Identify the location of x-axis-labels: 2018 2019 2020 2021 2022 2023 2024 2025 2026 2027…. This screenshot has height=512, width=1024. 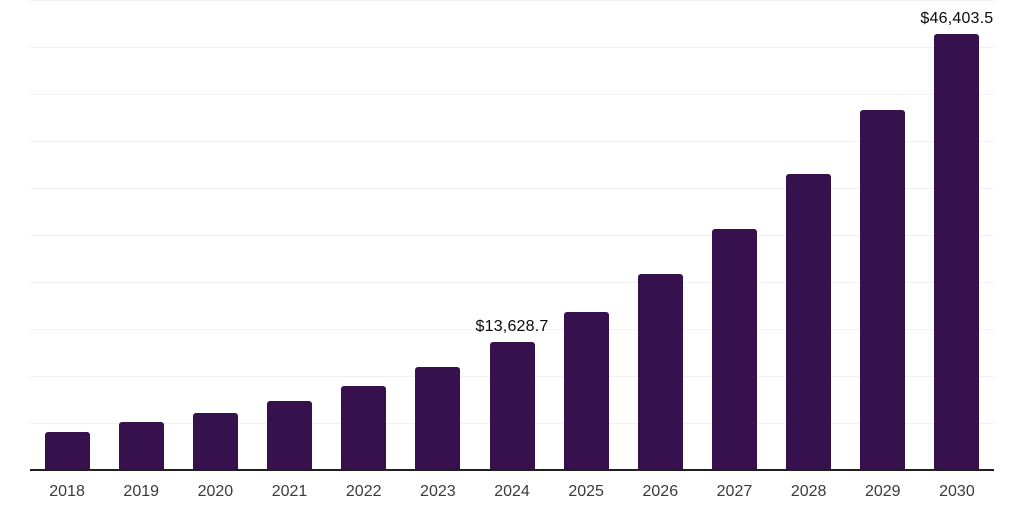
(512, 495).